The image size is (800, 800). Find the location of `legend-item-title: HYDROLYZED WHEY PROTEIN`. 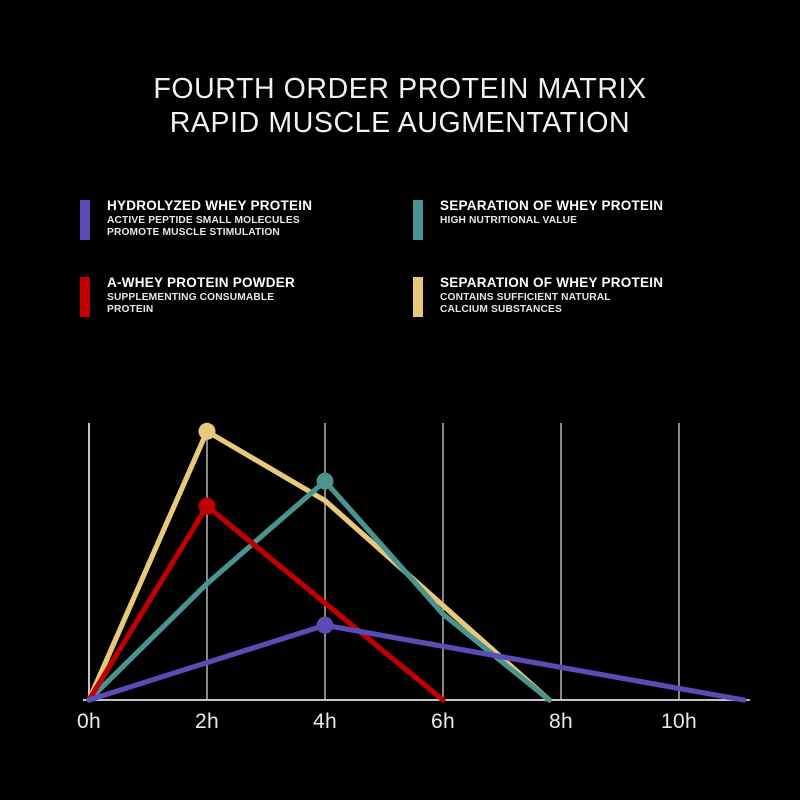

legend-item-title: HYDROLYZED WHEY PROTEIN is located at coordinates (210, 205).